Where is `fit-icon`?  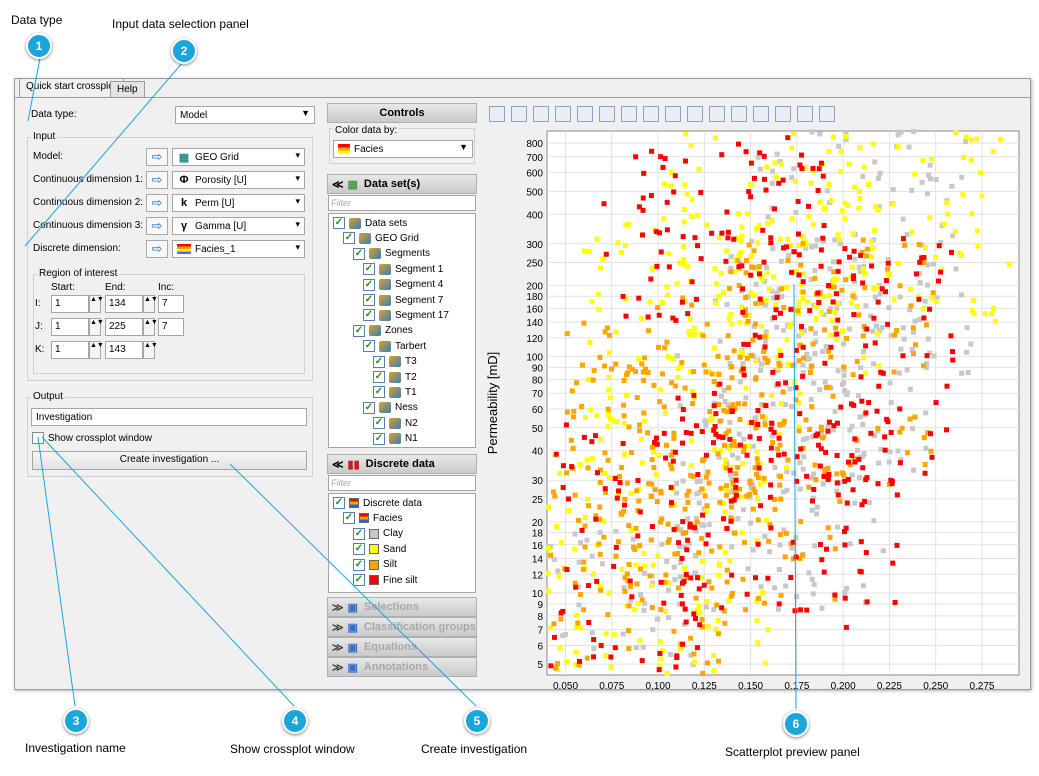 fit-icon is located at coordinates (805, 114).